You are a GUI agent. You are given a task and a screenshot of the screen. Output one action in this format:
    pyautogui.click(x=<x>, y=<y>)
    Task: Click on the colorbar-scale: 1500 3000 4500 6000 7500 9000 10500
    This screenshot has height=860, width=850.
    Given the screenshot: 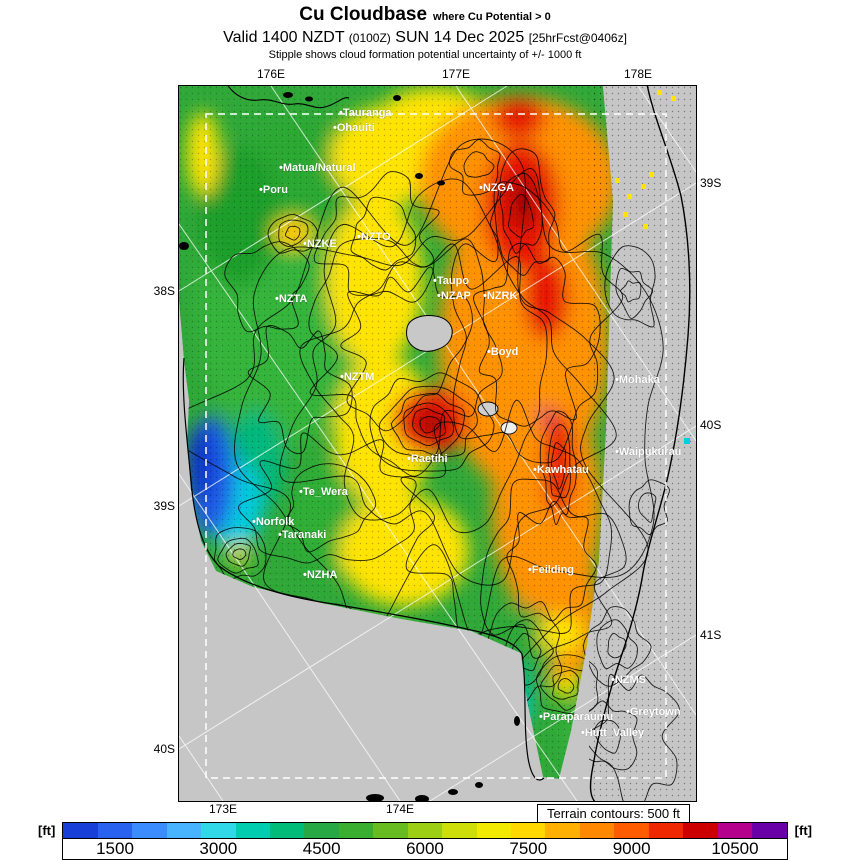 What is the action you would take?
    pyautogui.click(x=425, y=841)
    